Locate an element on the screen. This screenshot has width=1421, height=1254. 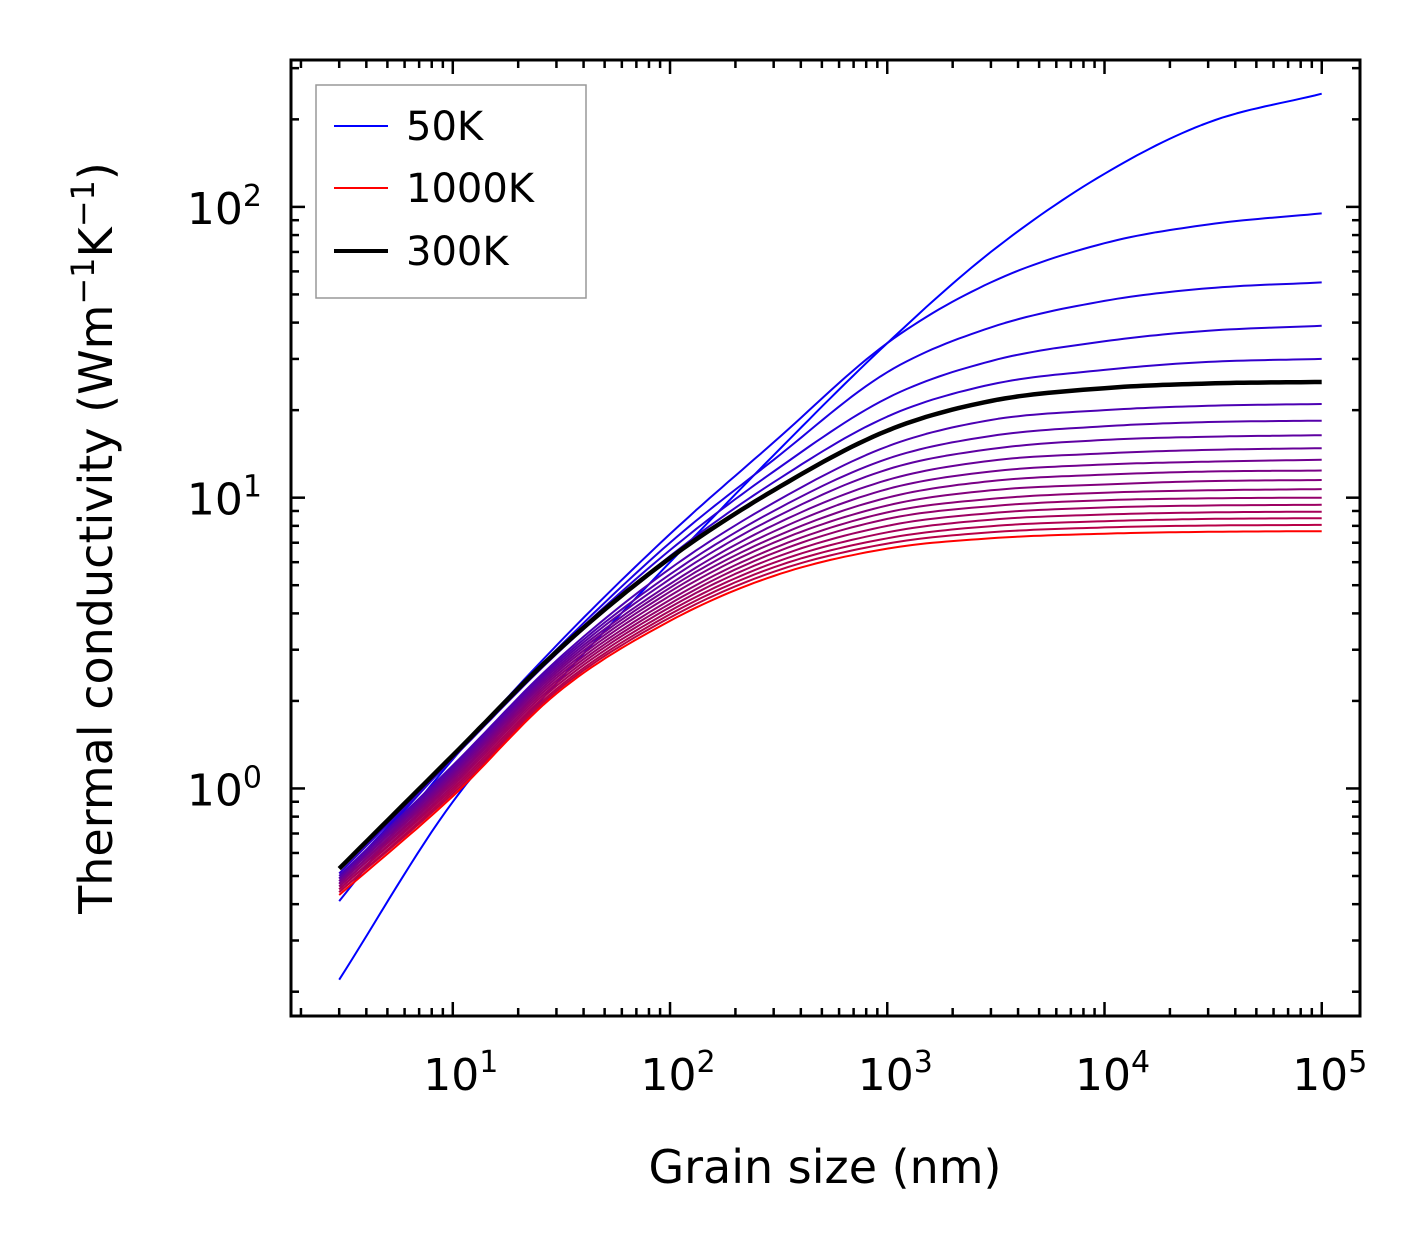
y-tick-label: 10² is located at coordinates (224, 207).